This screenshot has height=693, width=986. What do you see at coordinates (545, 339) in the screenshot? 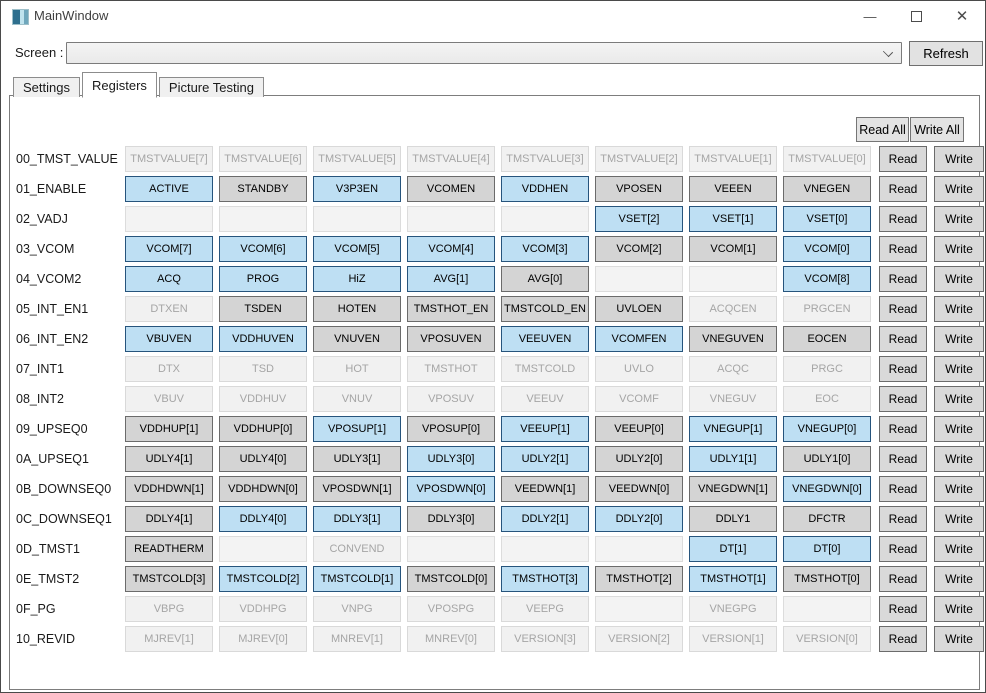
I see `bit-toggle: VEEUVEN` at bounding box center [545, 339].